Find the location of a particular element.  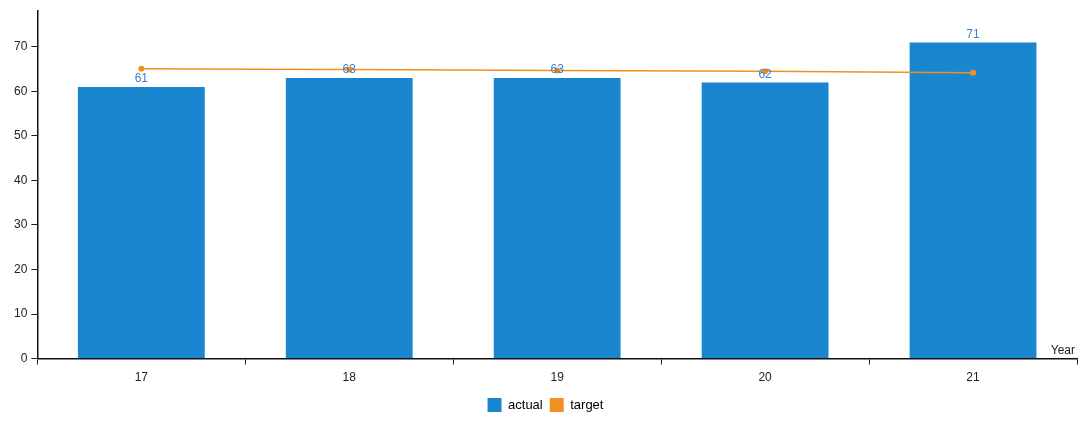

x-tick-label: 20 is located at coordinates (765, 377).